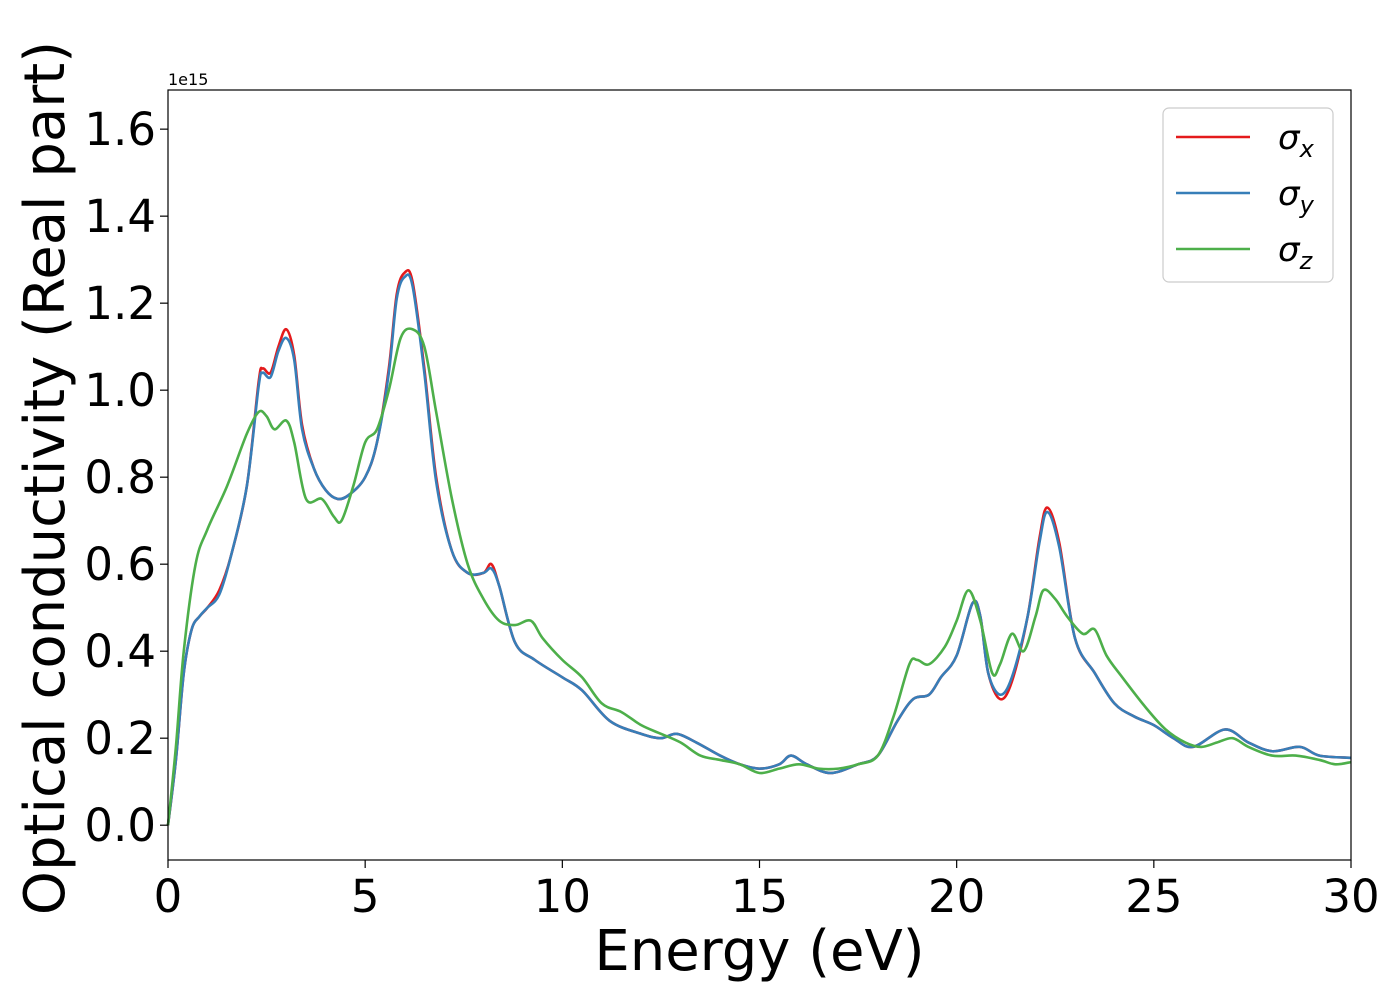  Describe the element at coordinates (120, 738) in the screenshot. I see `y-tick-label: 0.2` at that location.